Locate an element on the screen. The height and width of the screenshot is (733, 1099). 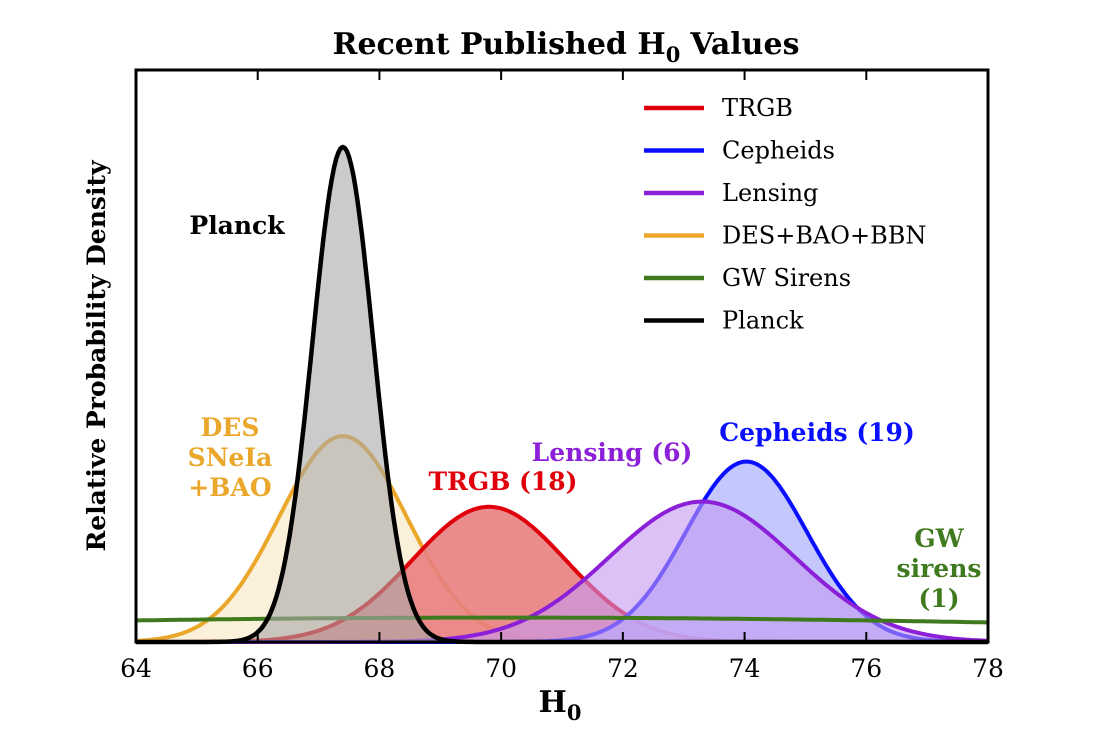
legend-label-des: DES+BAO+BBN is located at coordinates (824, 236).